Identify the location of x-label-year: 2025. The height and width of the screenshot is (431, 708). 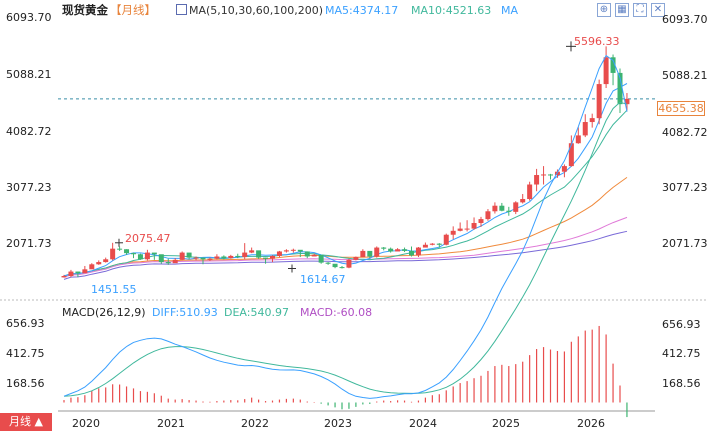
(506, 423).